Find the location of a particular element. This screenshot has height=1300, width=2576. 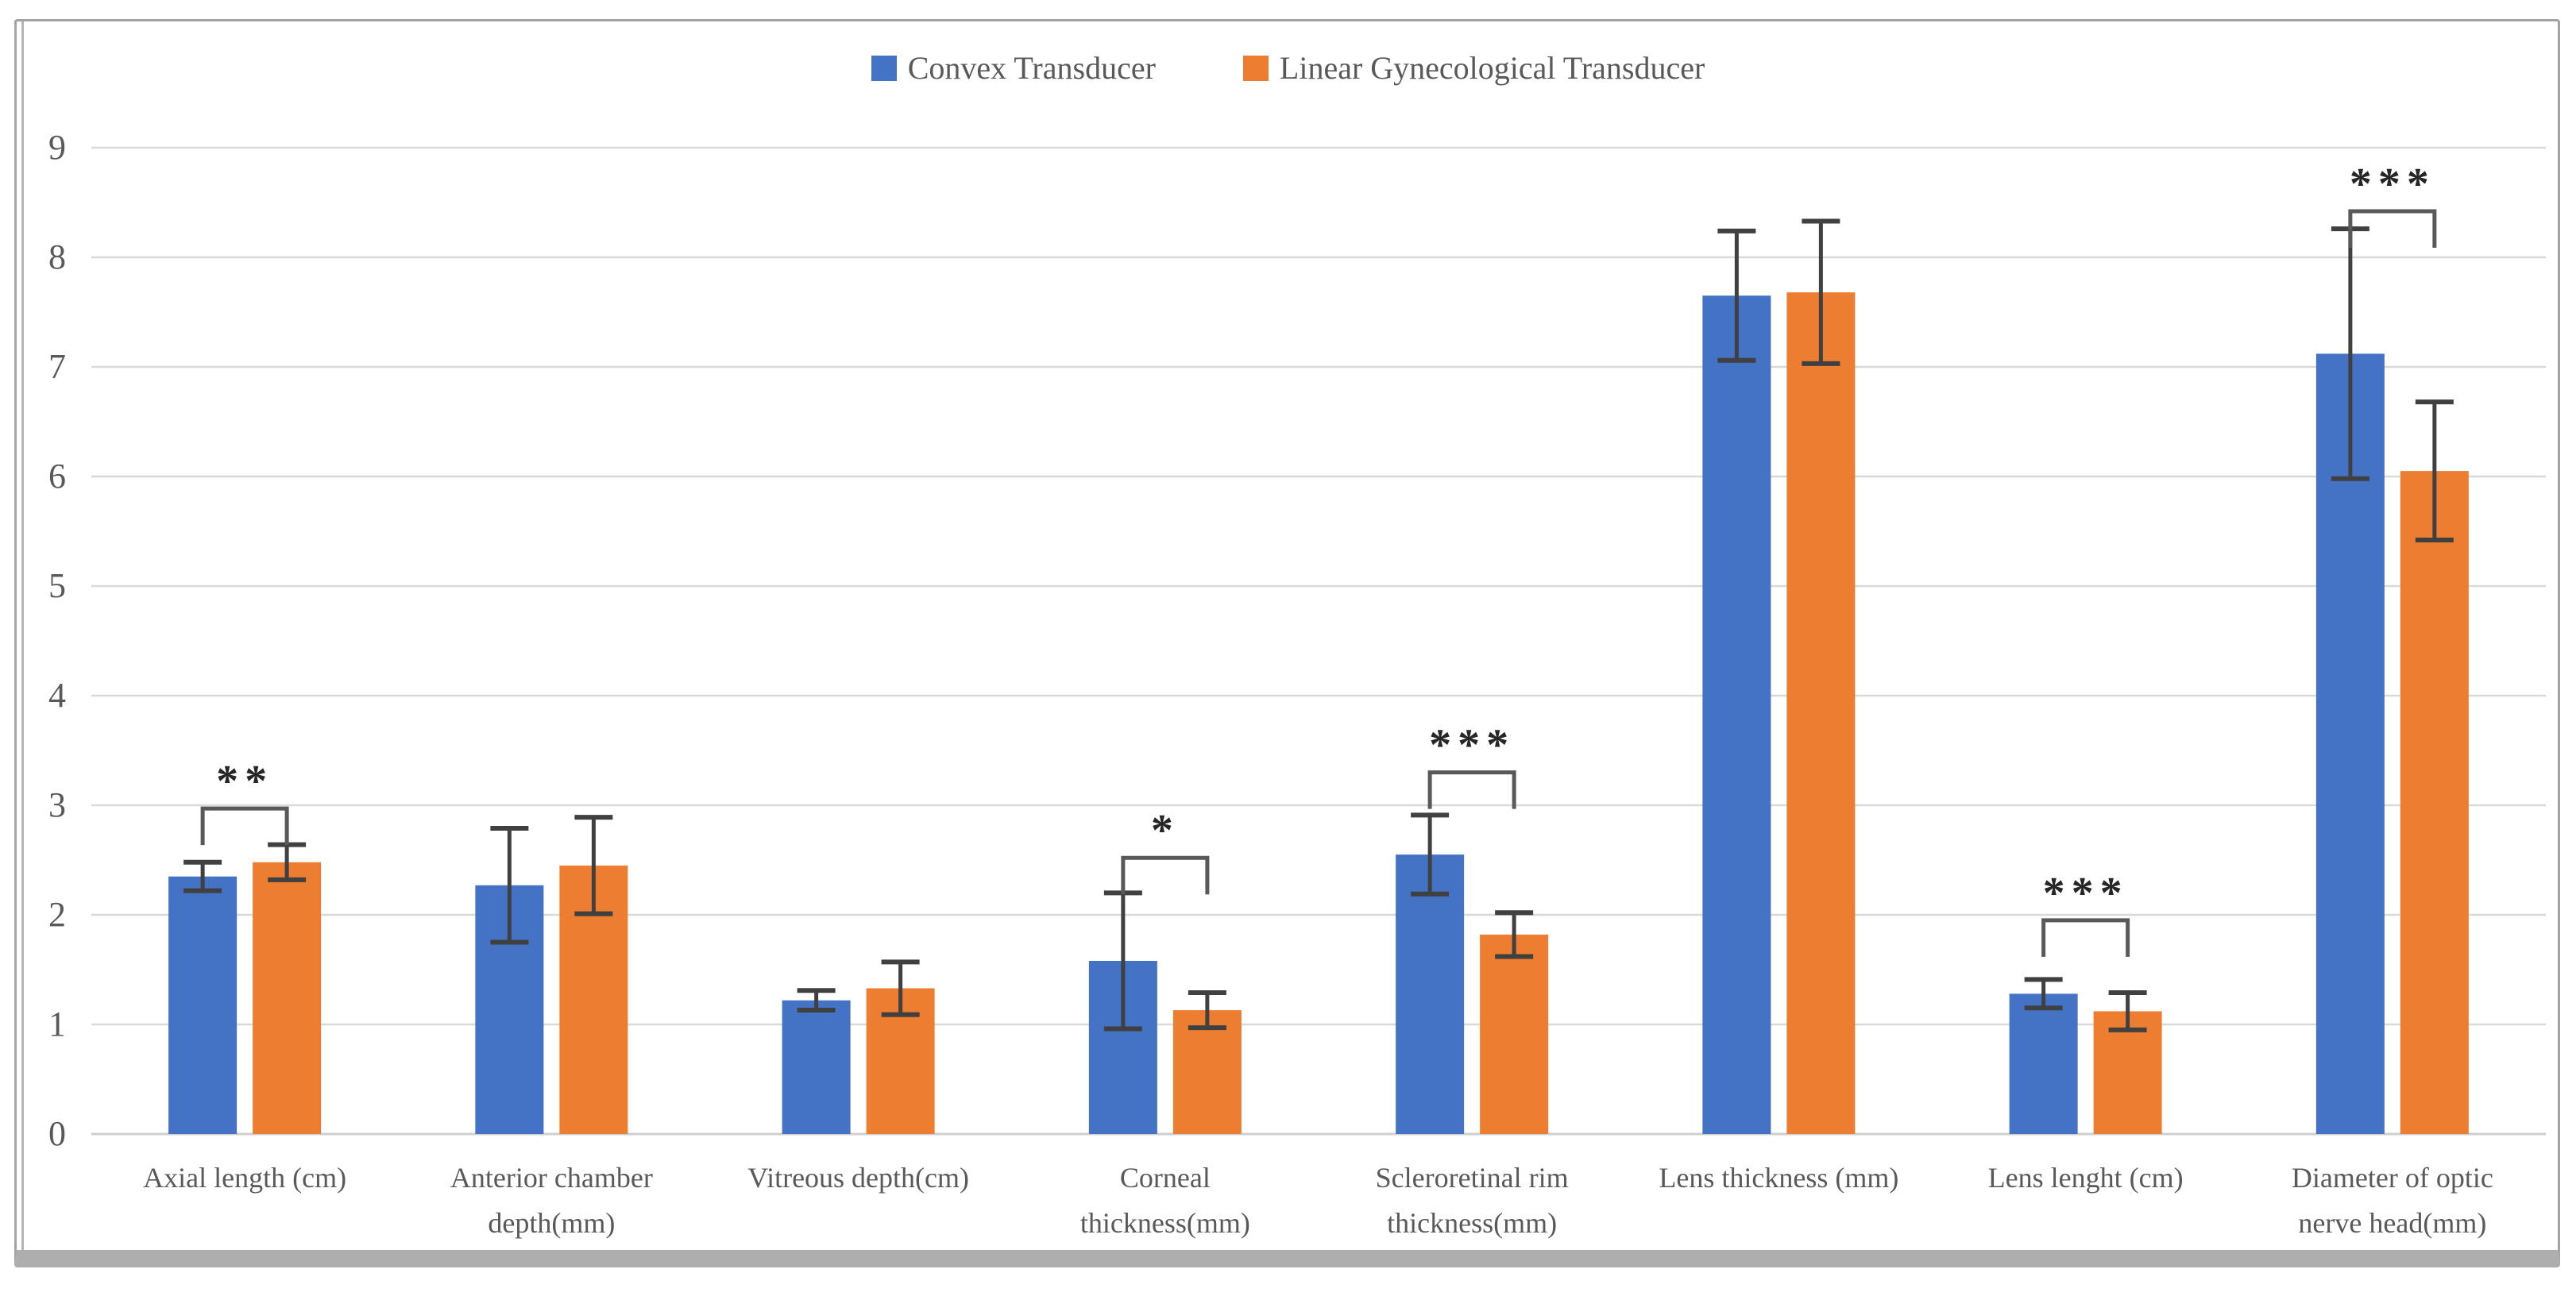

category-label: Lens lenght (cm) is located at coordinates (2086, 1178).